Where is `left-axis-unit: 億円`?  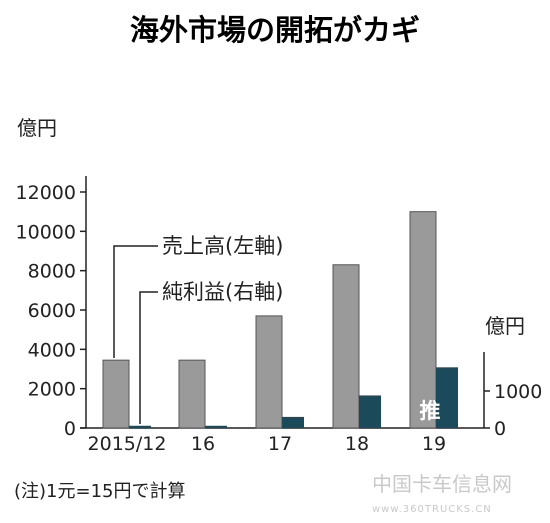 left-axis-unit: 億円 is located at coordinates (37, 128).